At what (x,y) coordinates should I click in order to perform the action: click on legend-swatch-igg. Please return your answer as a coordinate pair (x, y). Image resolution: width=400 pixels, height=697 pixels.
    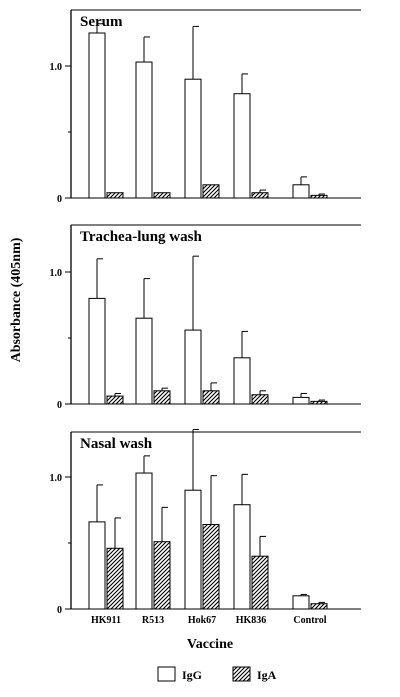
    Looking at the image, I should click on (166, 674).